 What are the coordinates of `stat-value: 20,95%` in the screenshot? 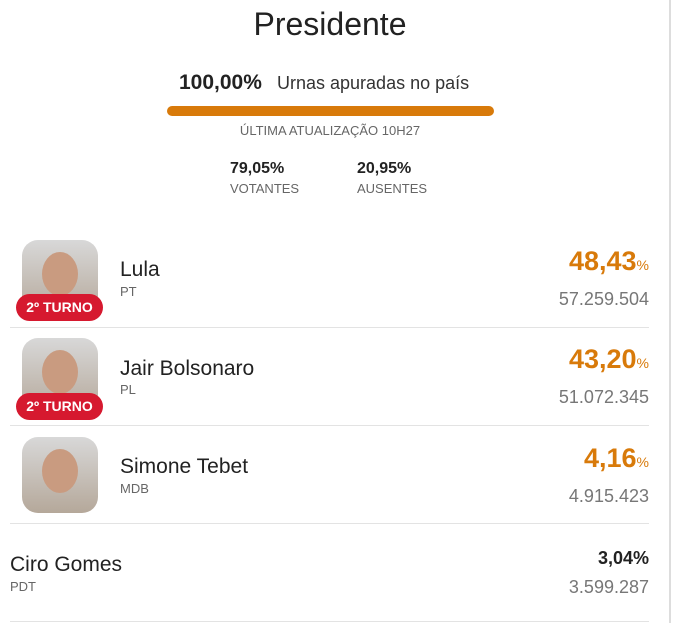 It's located at (384, 168).